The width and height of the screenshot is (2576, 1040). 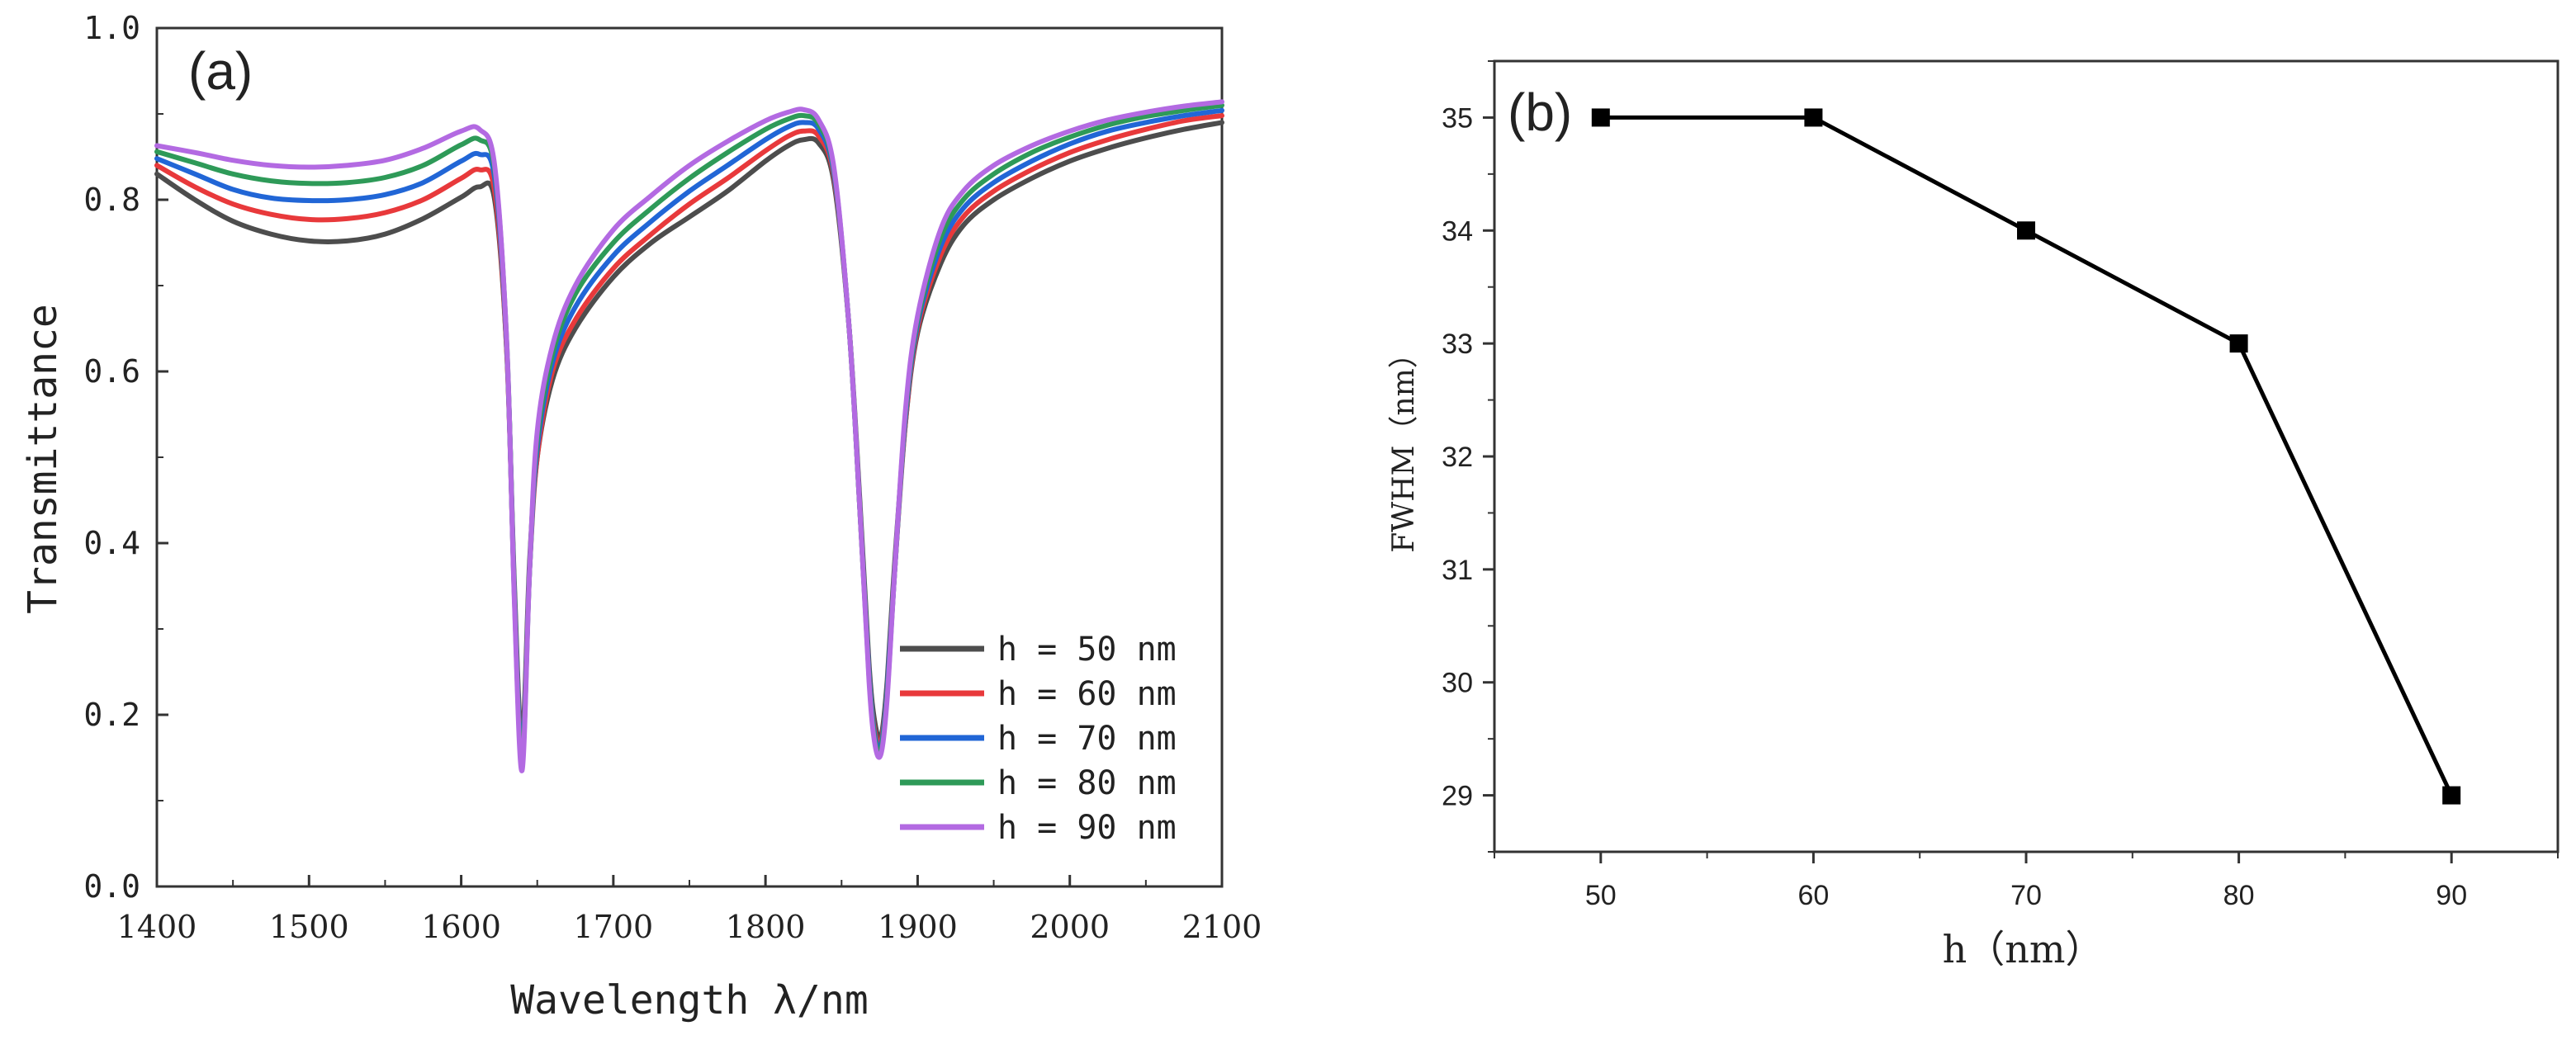 I want to click on legend-label-h-60-nm: h = 60 nm, so click(x=1087, y=694).